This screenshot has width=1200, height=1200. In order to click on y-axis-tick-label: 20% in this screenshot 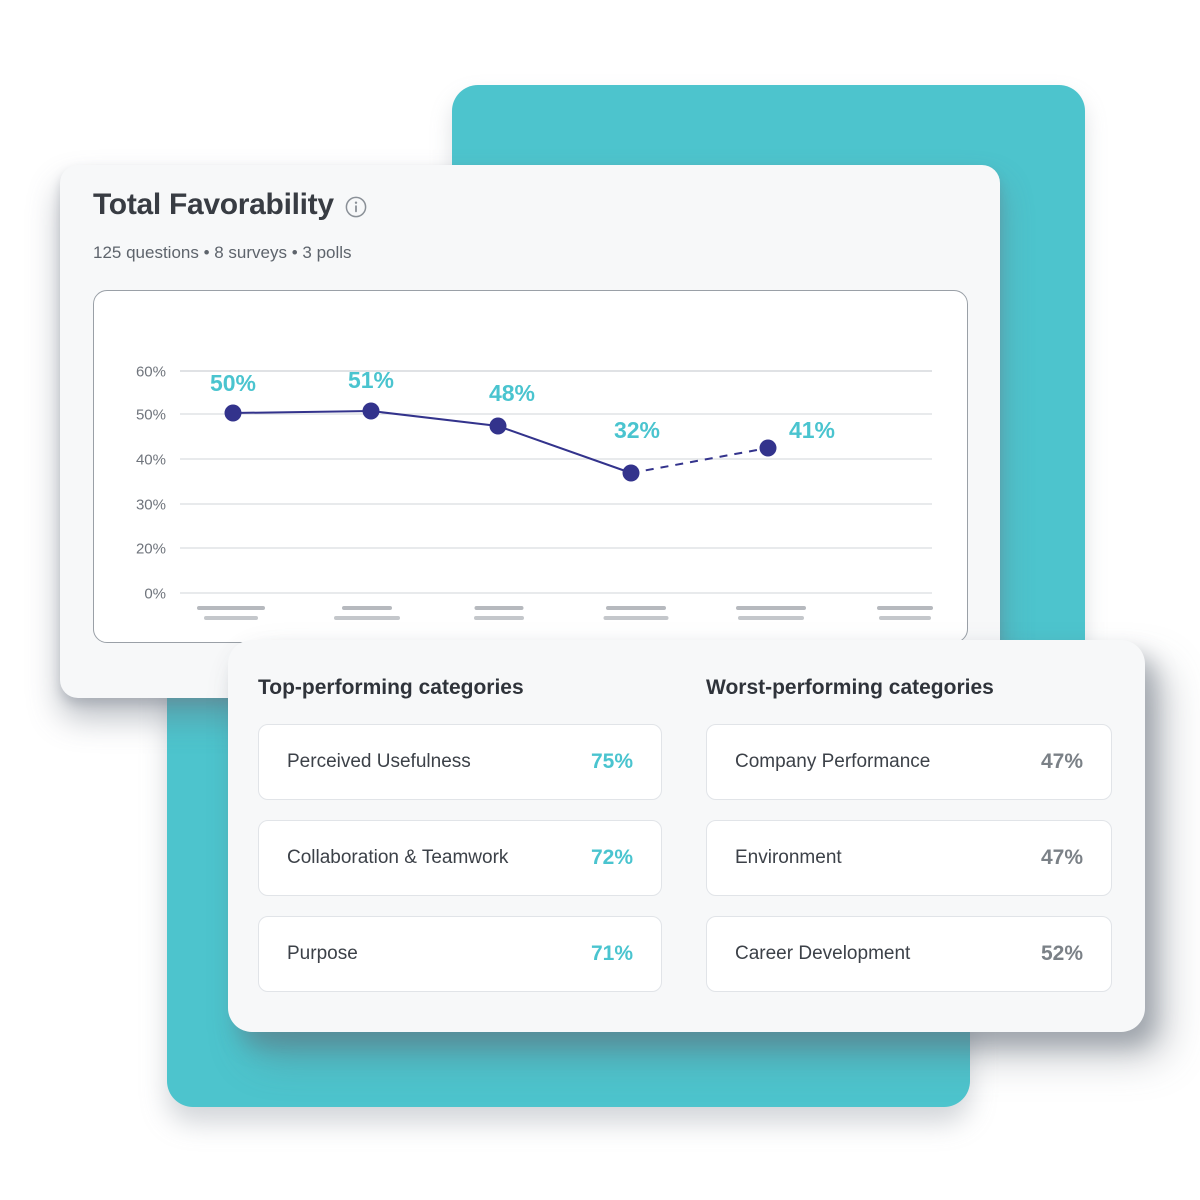, I will do `click(151, 548)`.